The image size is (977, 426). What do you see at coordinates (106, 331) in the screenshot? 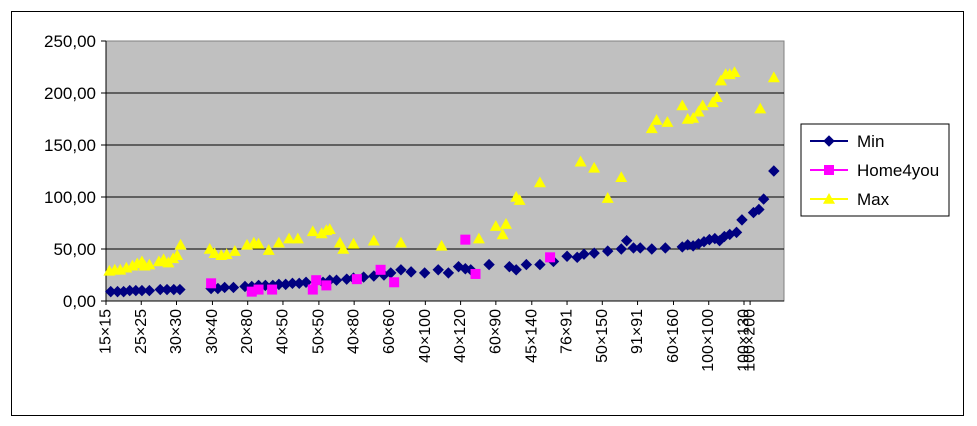
I see `x-tick-label: 15×15` at bounding box center [106, 331].